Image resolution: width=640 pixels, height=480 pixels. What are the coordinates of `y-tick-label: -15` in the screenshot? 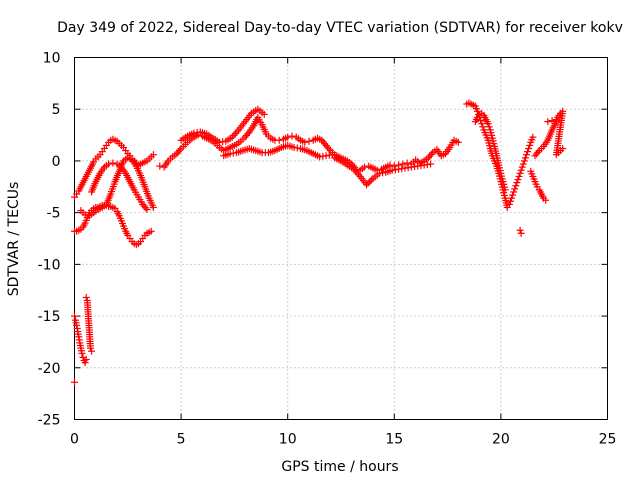 It's located at (49, 317).